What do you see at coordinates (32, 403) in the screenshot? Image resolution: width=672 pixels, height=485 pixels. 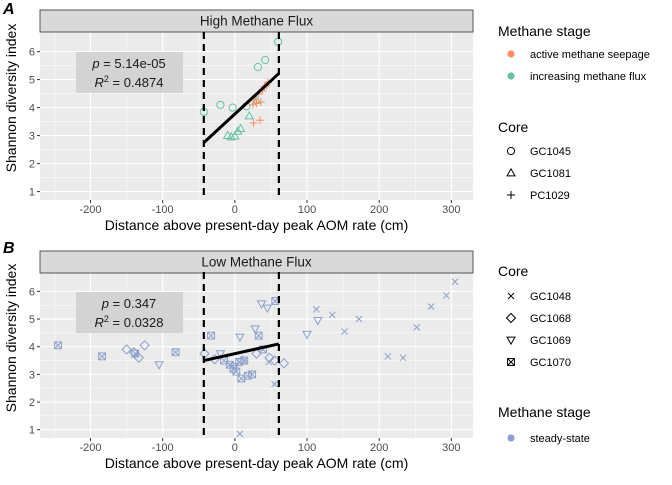 I see `y-tick-label: 2` at bounding box center [32, 403].